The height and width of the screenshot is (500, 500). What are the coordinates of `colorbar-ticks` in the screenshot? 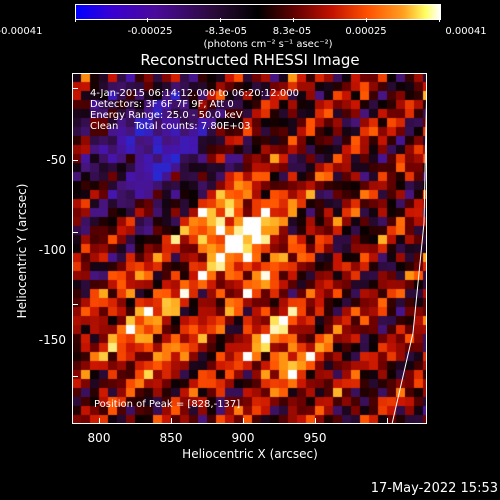 It's located at (258, 21).